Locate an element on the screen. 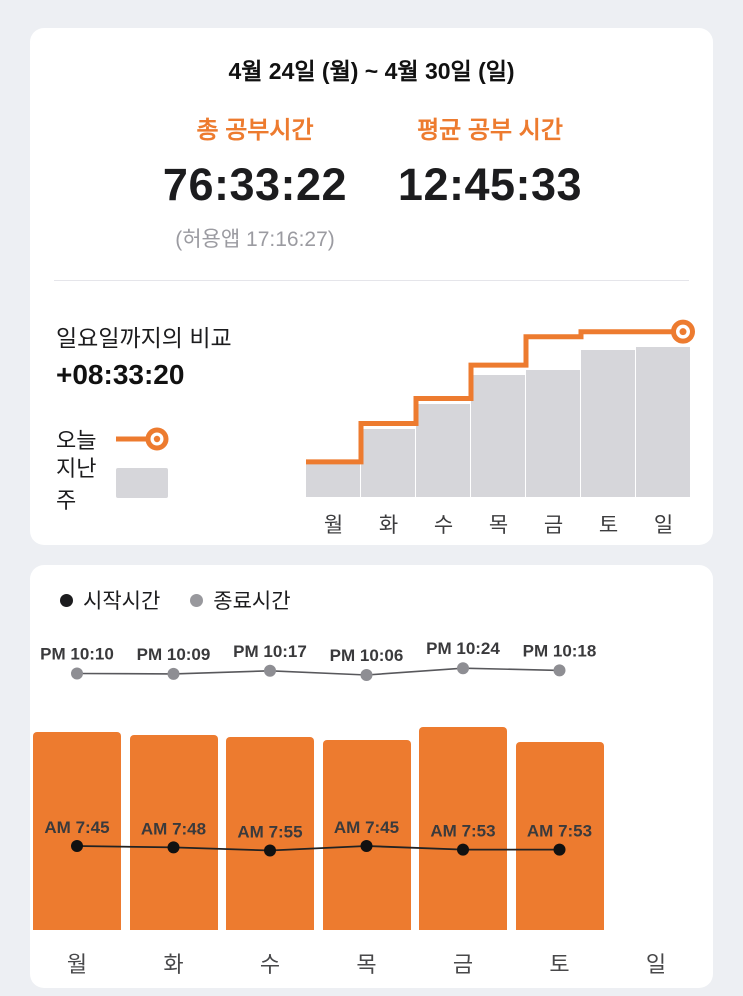 This screenshot has height=996, width=743. legend-start-time: 시작시간 is located at coordinates (110, 600).